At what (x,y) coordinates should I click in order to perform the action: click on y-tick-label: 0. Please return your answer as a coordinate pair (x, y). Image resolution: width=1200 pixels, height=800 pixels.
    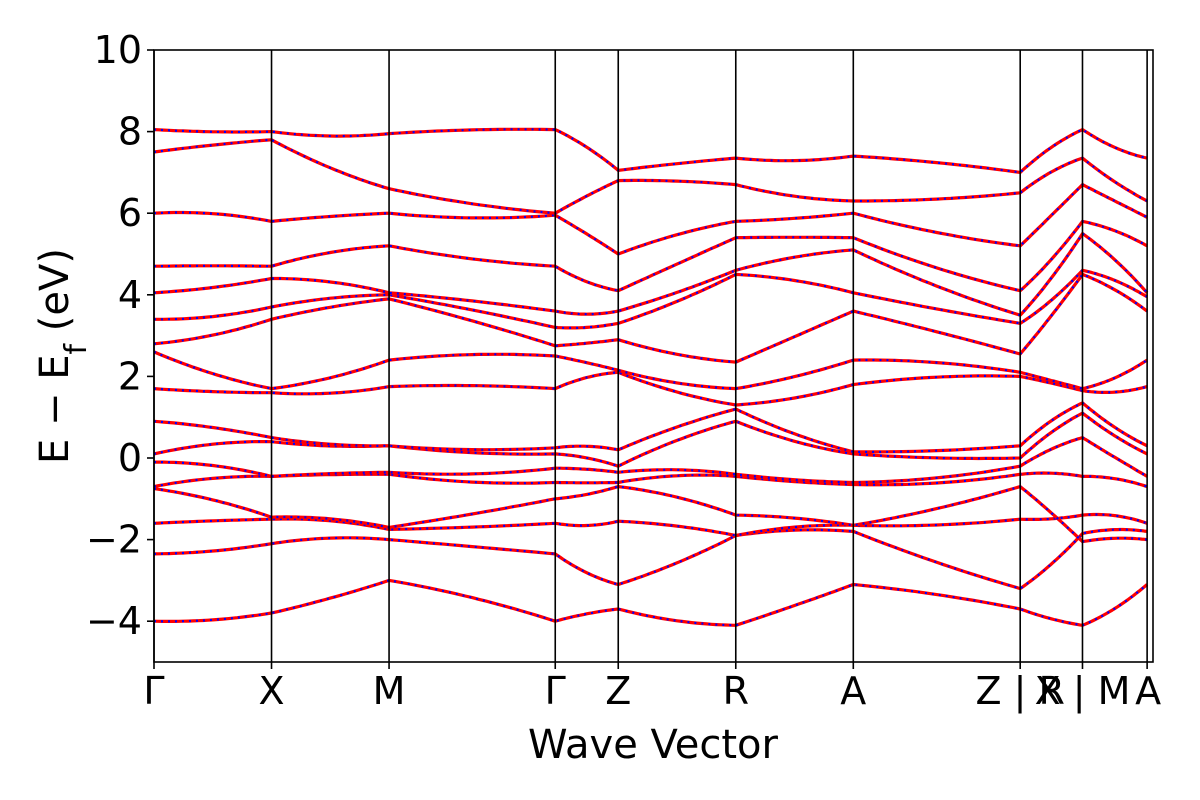
    Looking at the image, I should click on (130, 458).